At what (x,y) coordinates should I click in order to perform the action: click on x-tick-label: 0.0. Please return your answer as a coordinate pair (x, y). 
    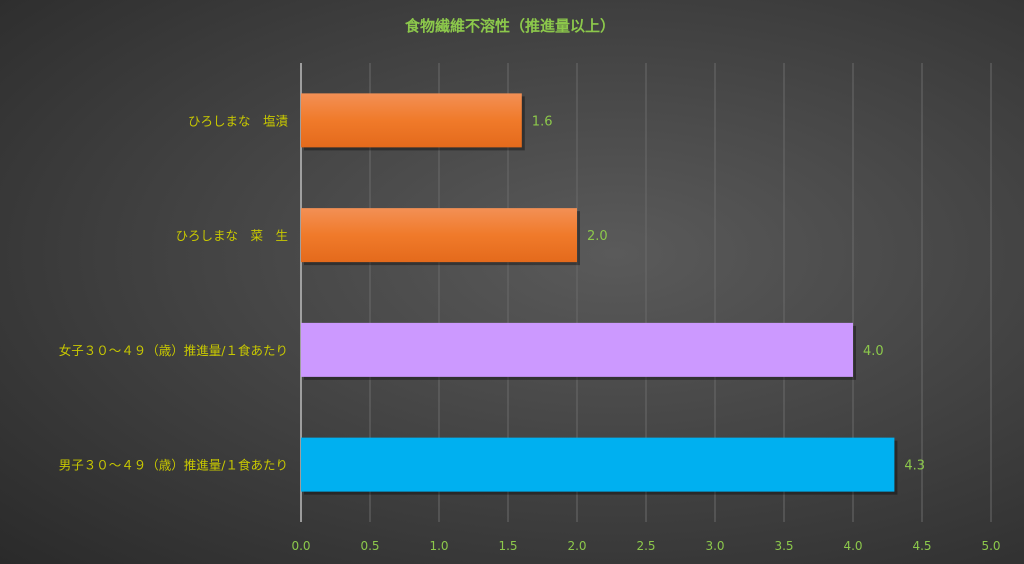
    Looking at the image, I should click on (300, 546).